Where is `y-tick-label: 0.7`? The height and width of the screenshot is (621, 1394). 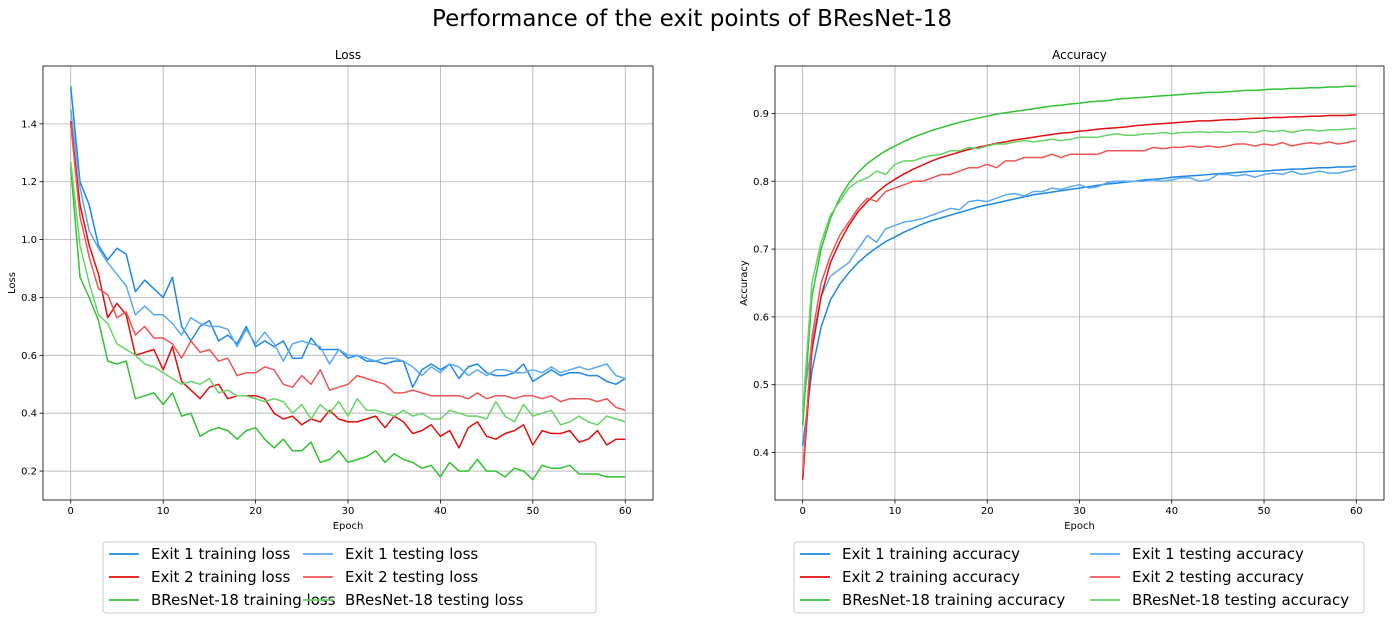
y-tick-label: 0.7 is located at coordinates (761, 250).